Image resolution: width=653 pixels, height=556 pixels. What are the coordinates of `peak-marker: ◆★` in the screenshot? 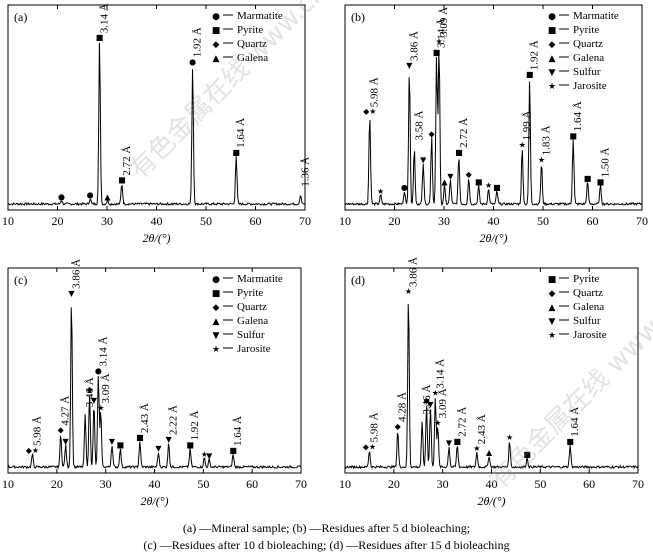 It's located at (32, 450).